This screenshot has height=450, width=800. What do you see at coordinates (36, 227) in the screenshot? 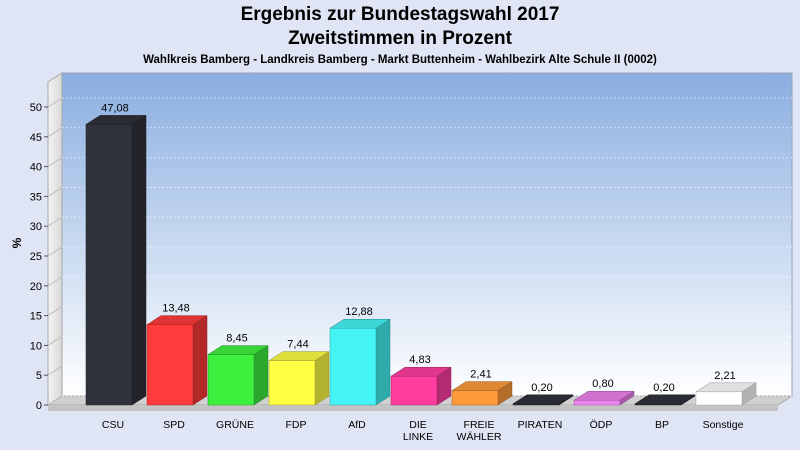
I see `y-tick-label: 30` at bounding box center [36, 227].